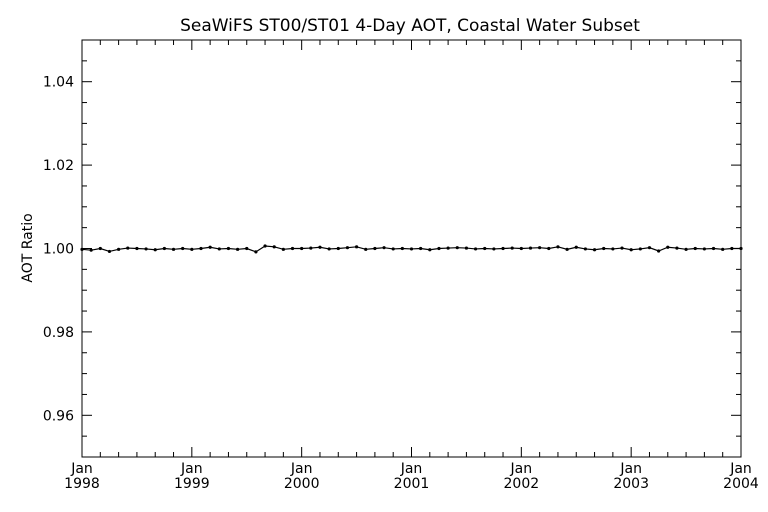 This screenshot has width=768, height=512. What do you see at coordinates (741, 484) in the screenshot?
I see `x-tick-year-label: 2004` at bounding box center [741, 484].